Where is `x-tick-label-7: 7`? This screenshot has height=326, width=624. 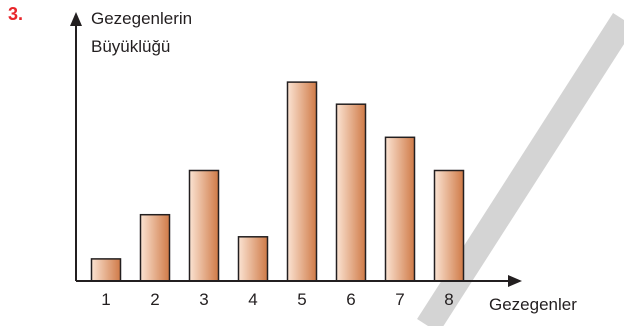 x-tick-label-7: 7 is located at coordinates (399, 299).